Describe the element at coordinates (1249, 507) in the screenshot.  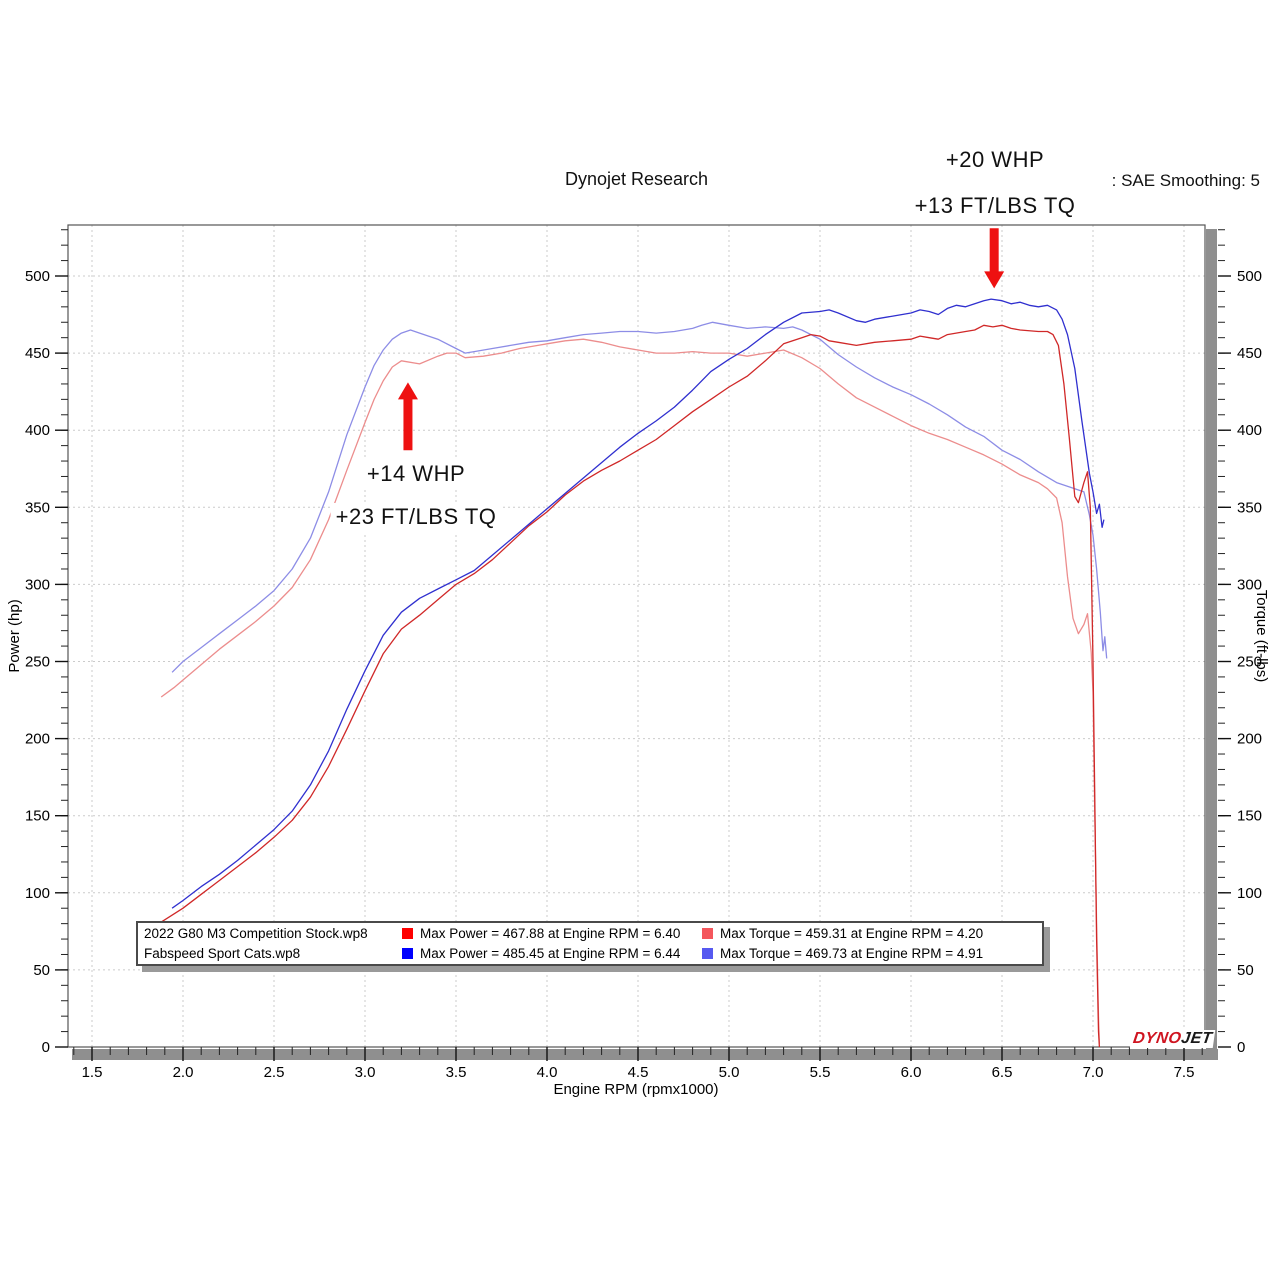
I see `torque-tick-label: 350` at that location.